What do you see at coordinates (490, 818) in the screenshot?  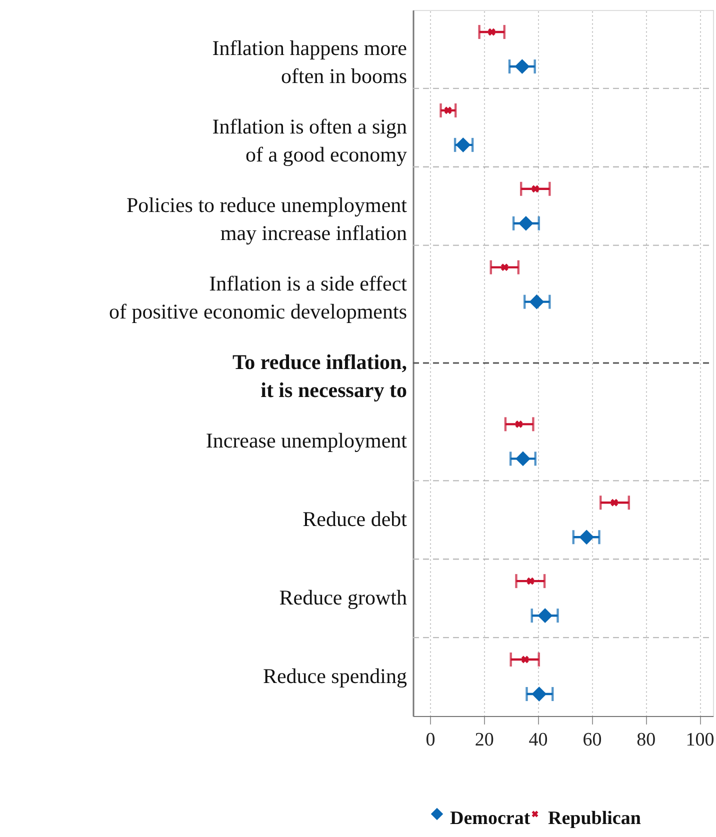 I see `legend-label: Democrat` at bounding box center [490, 818].